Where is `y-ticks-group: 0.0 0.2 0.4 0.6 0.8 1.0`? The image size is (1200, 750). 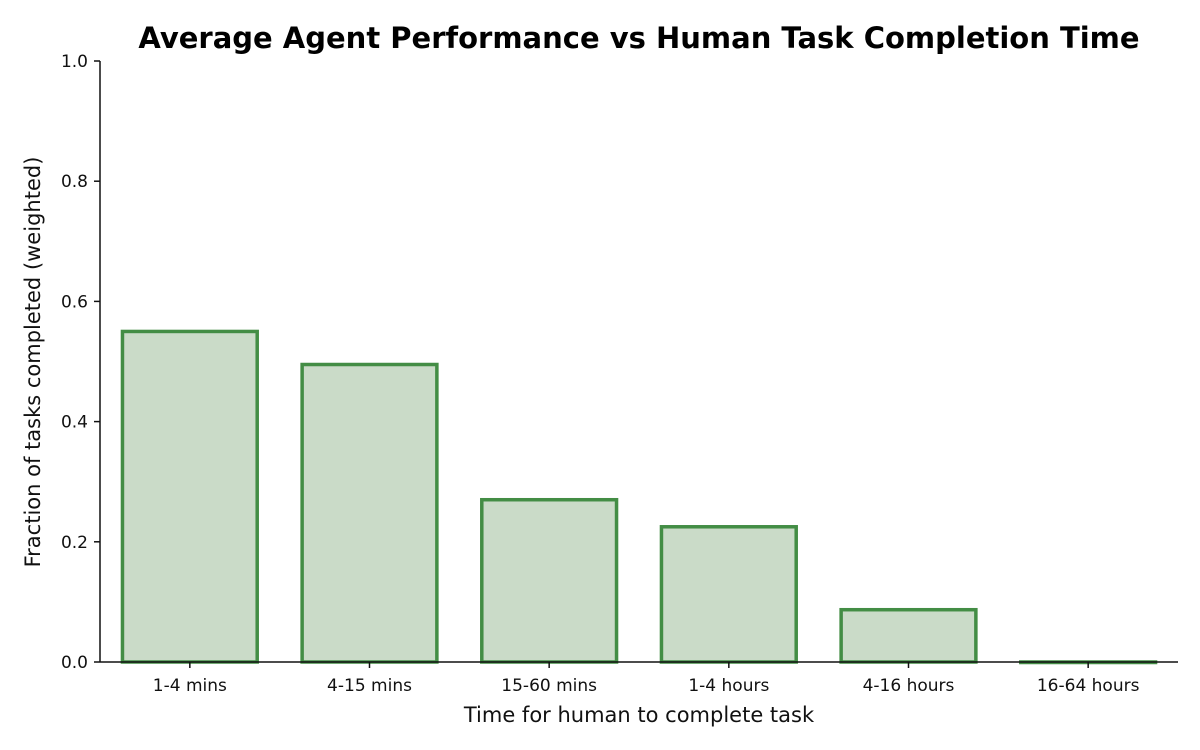 y-ticks-group: 0.0 0.2 0.4 0.6 0.8 1.0 is located at coordinates (80, 362).